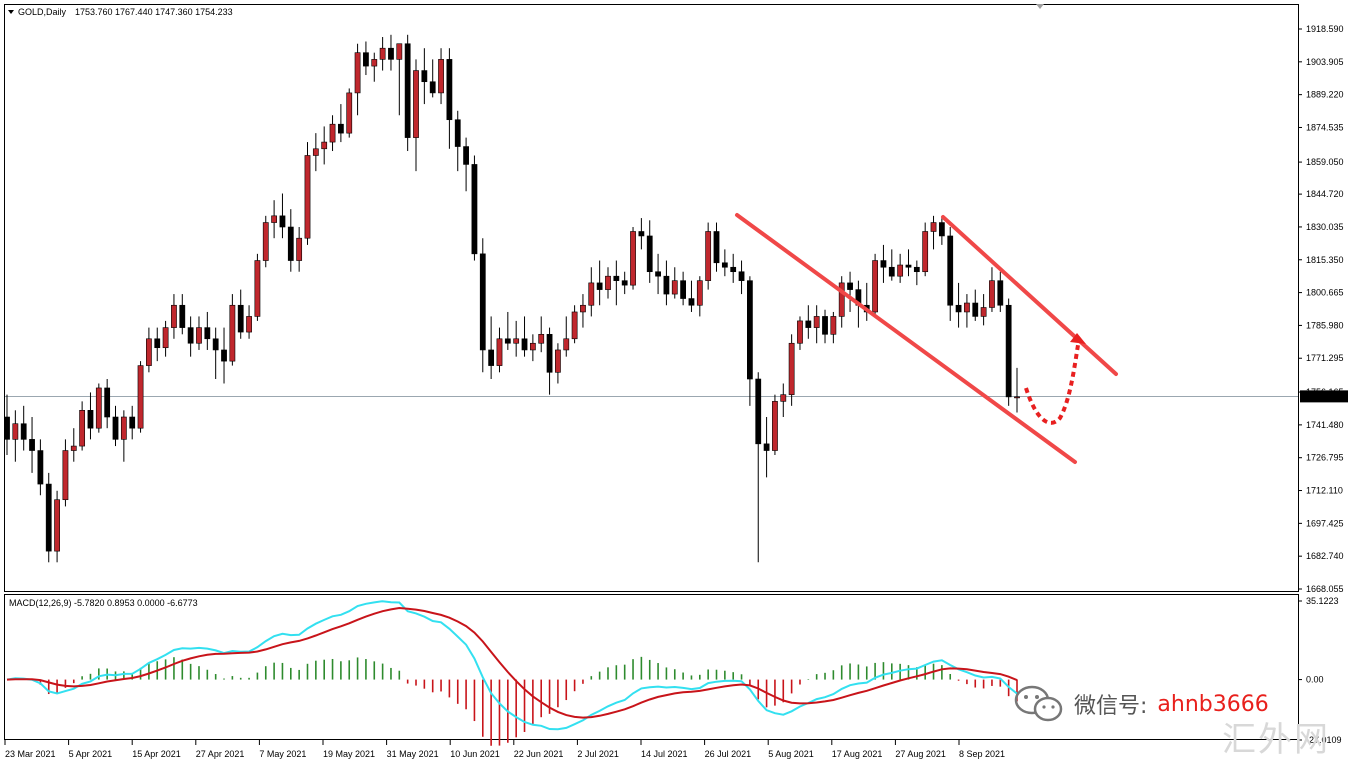  I want to click on time-tick-label: 31 May 2021, so click(413, 754).